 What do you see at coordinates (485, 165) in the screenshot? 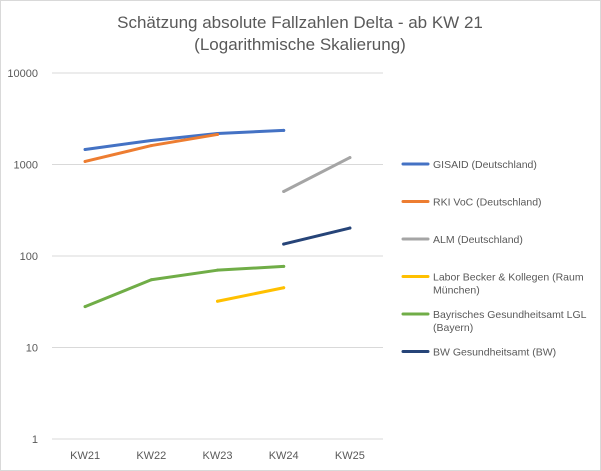
I see `legend-label: GISAID (Deutschland)` at bounding box center [485, 165].